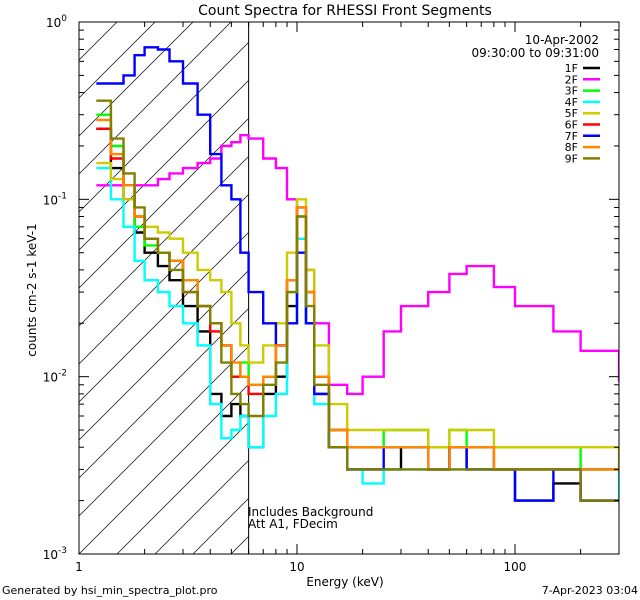  I want to click on chart-title: Count Spectra for RHESSI Front Segments, so click(345, 11).